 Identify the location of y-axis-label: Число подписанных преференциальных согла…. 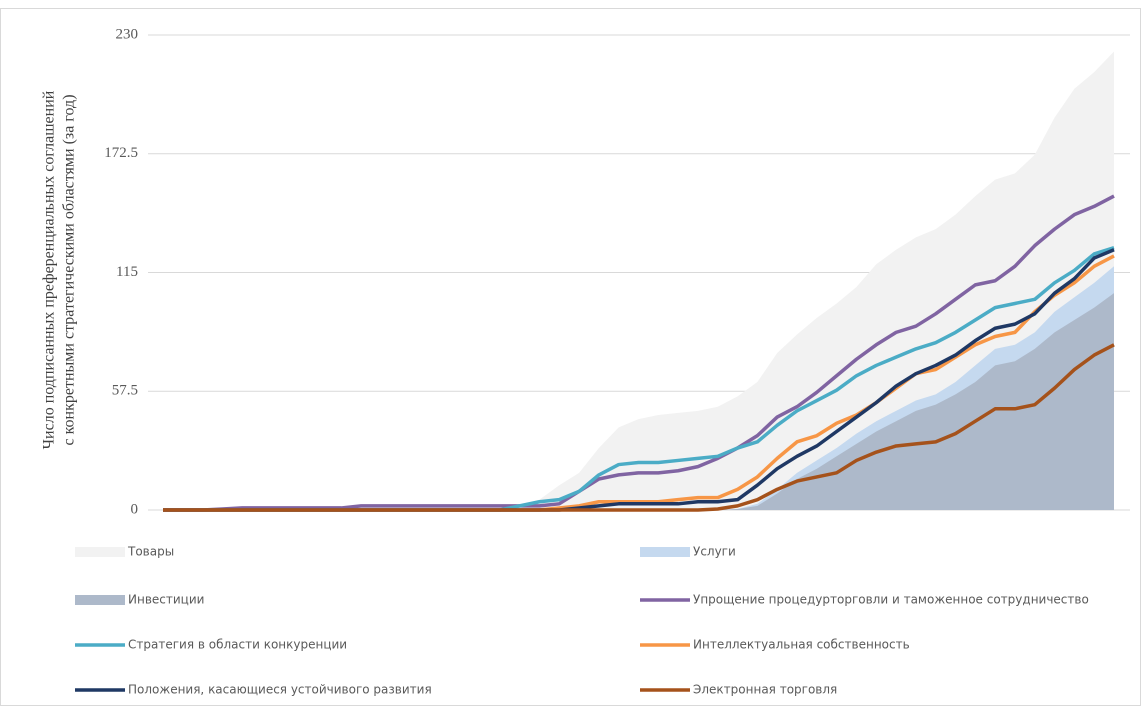
(49, 269).